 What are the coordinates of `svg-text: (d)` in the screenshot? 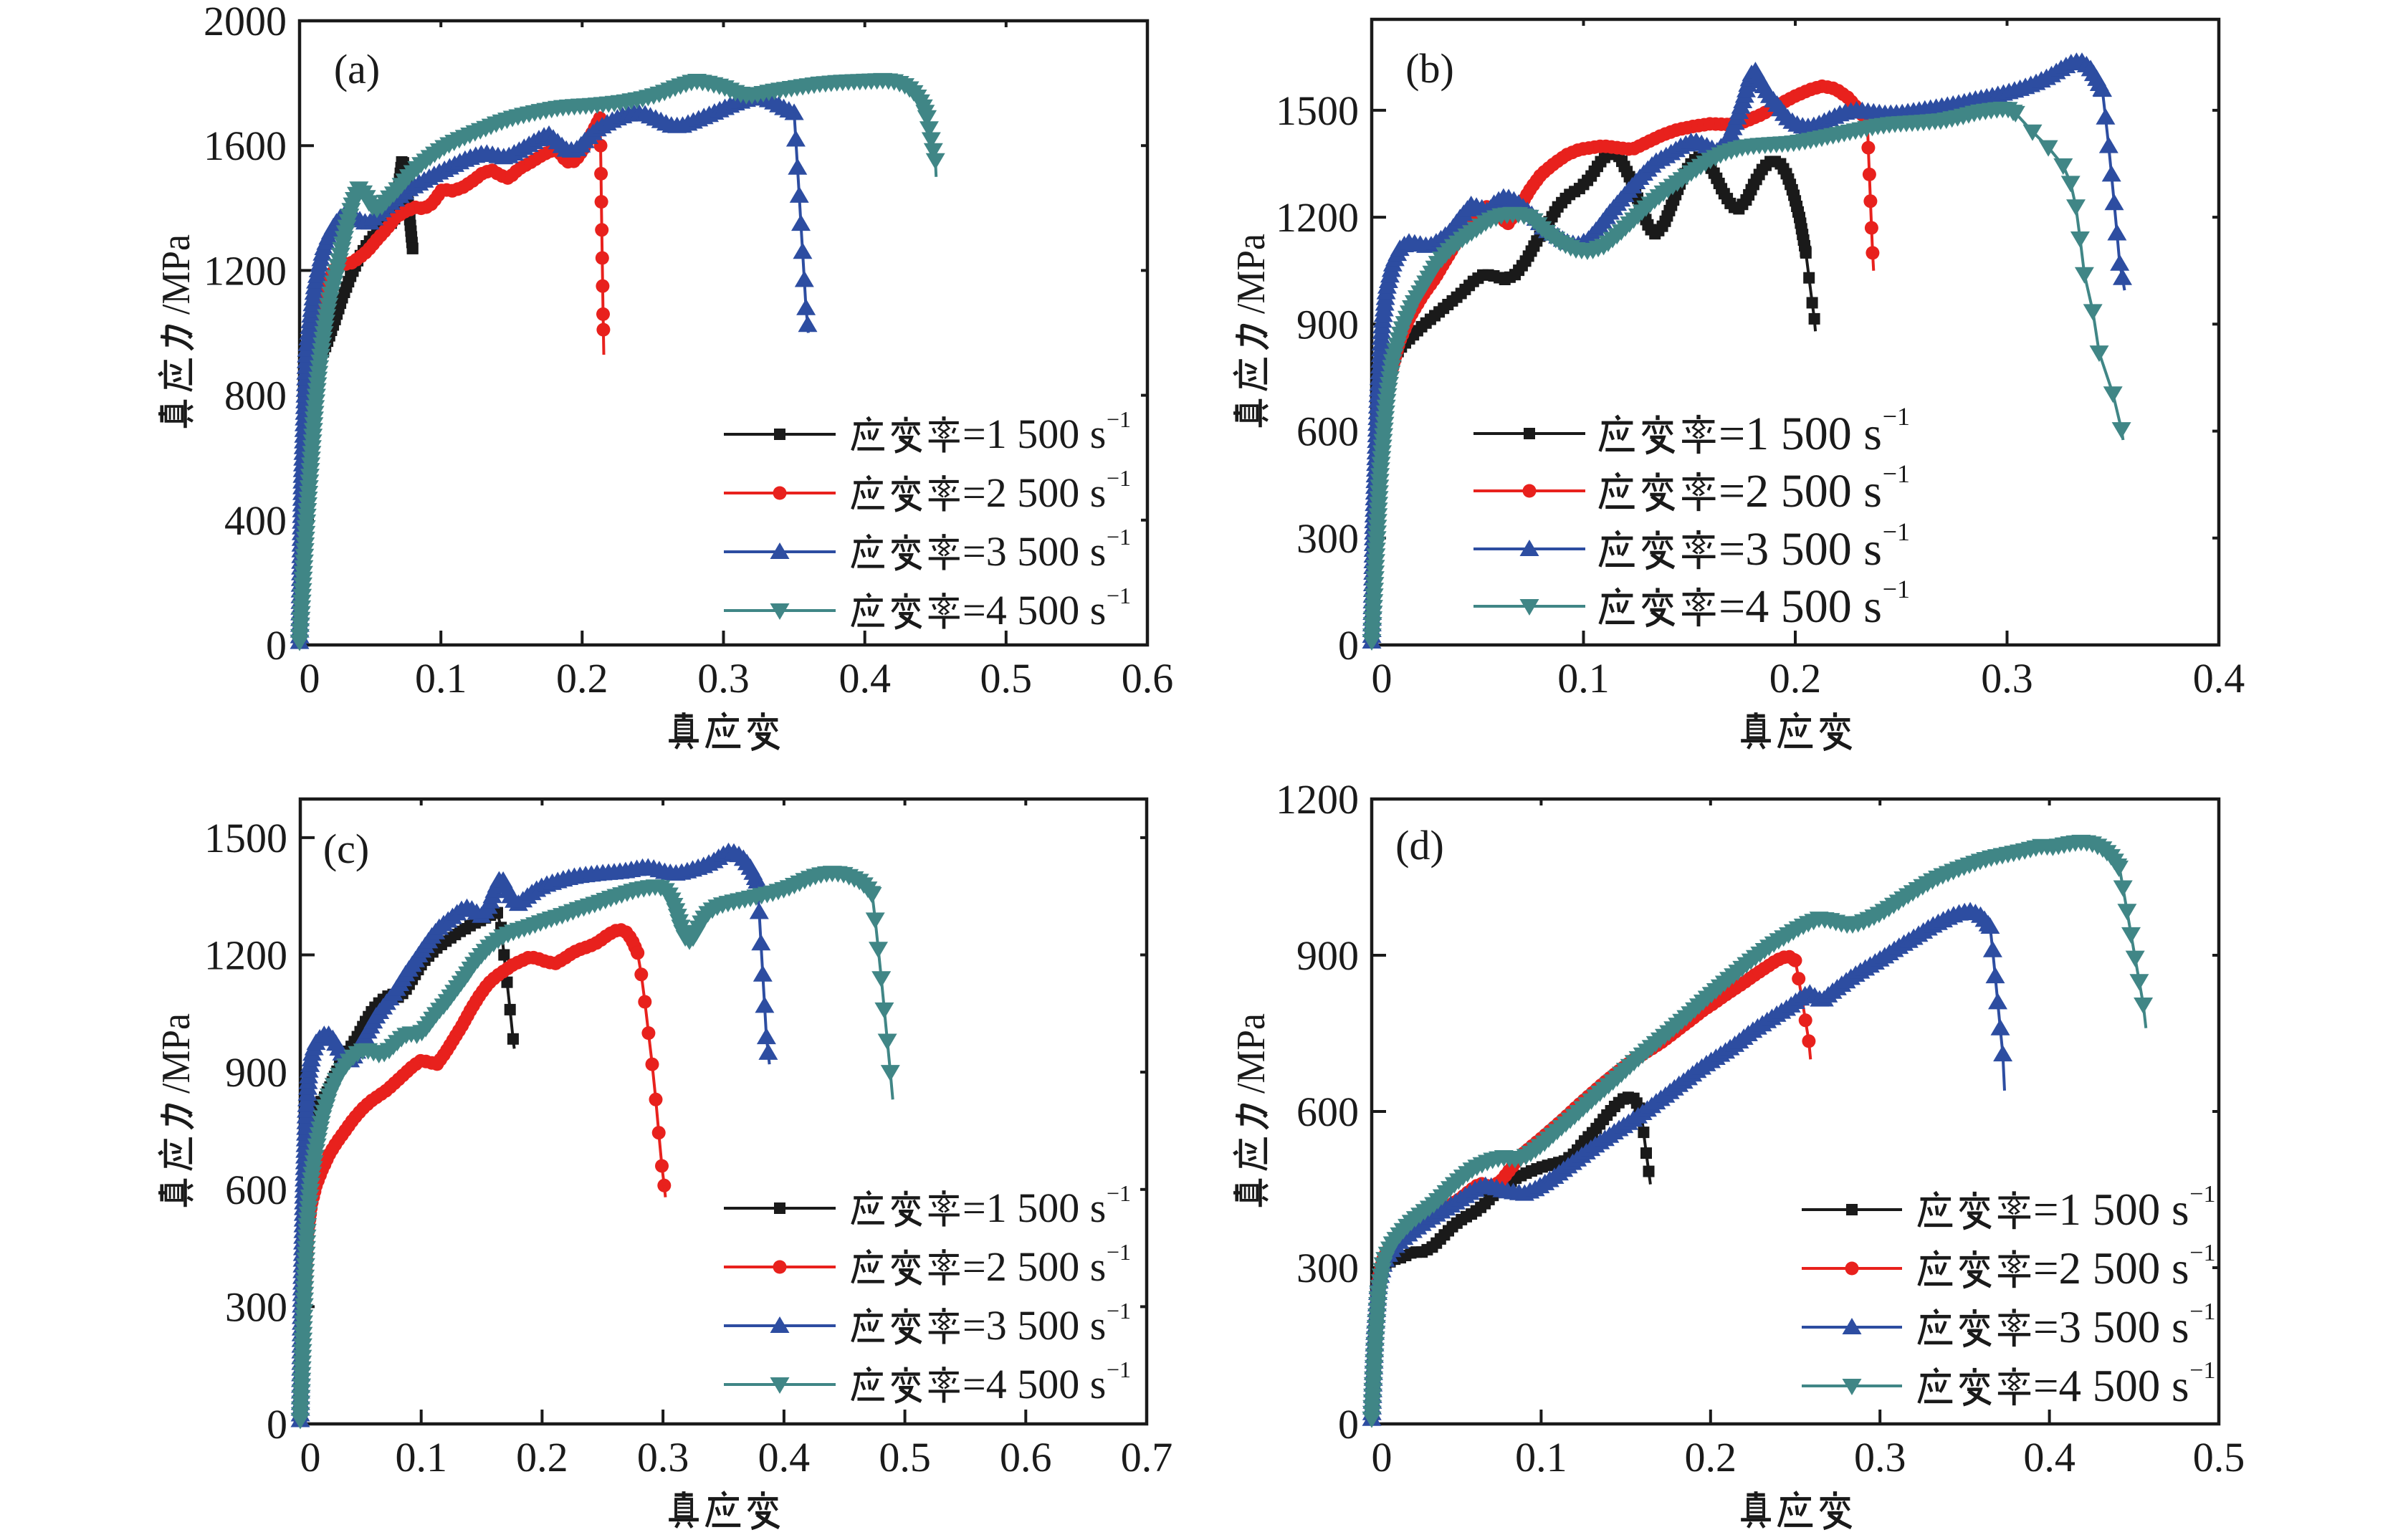 It's located at (1420, 845).